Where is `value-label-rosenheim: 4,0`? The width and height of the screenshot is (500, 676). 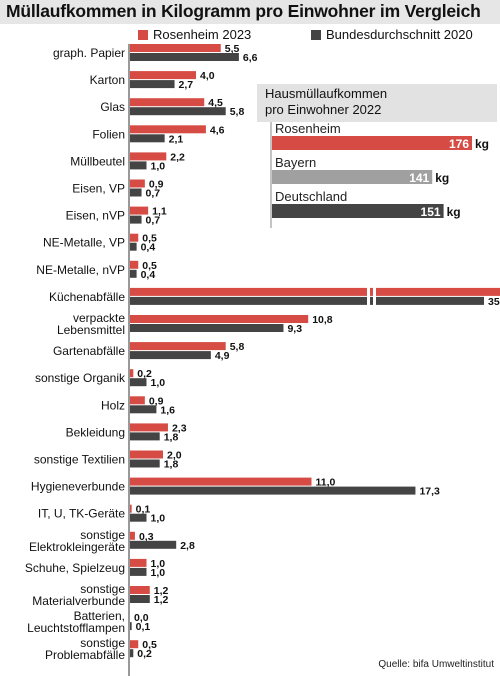 value-label-rosenheim: 4,0 is located at coordinates (207, 76).